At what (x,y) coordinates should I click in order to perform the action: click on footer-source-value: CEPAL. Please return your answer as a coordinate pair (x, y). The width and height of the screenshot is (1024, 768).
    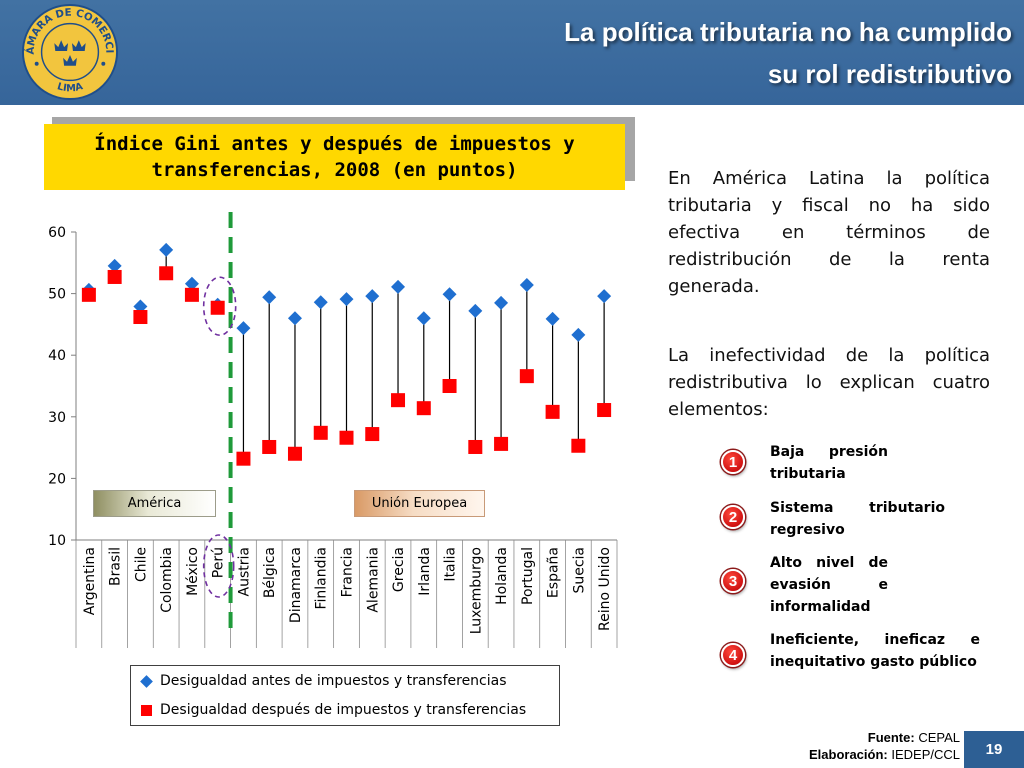
    Looking at the image, I should click on (939, 737).